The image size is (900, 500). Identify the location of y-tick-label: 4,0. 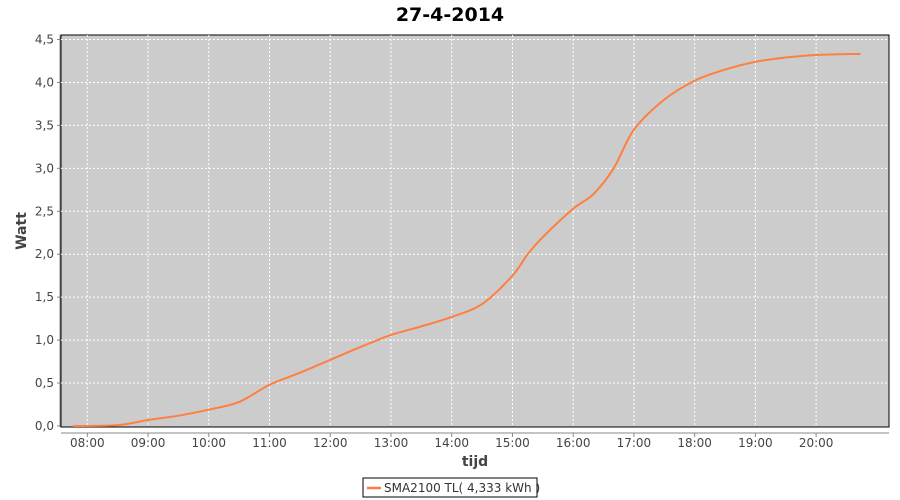
(44, 82).